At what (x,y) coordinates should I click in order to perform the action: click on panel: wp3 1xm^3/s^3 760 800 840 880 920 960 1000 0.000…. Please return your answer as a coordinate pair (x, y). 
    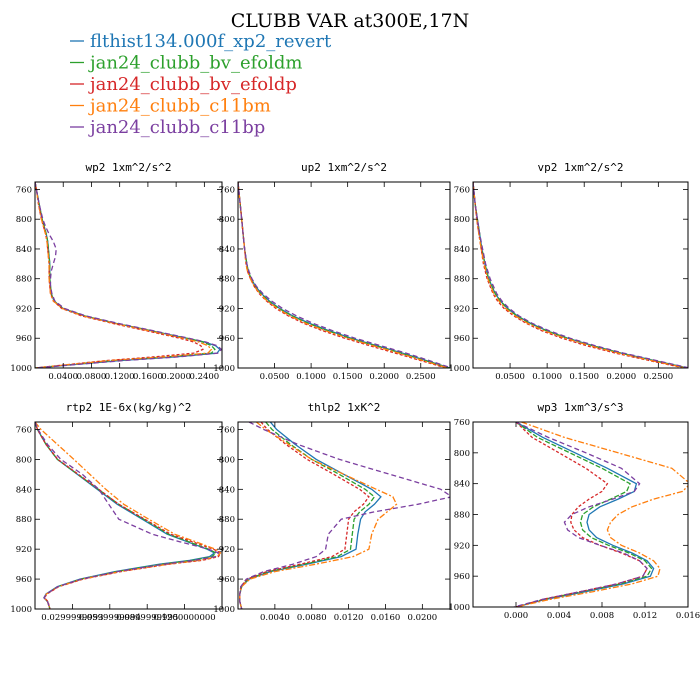
    Looking at the image, I should click on (574, 511).